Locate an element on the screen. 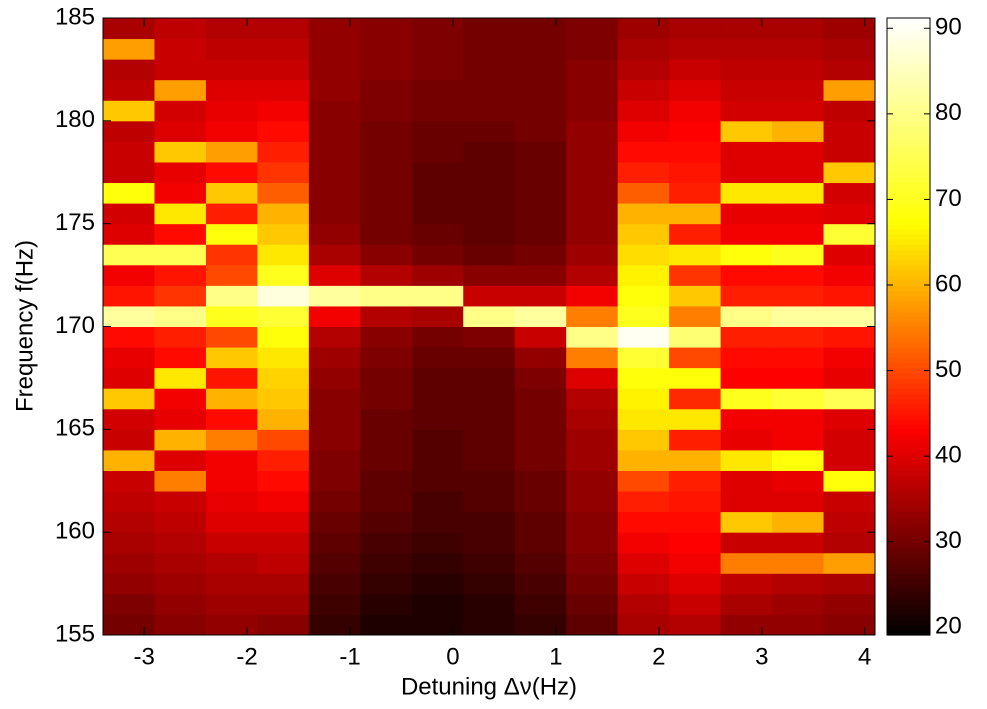 The image size is (987, 709). x-tick-label: -2 is located at coordinates (246, 656).